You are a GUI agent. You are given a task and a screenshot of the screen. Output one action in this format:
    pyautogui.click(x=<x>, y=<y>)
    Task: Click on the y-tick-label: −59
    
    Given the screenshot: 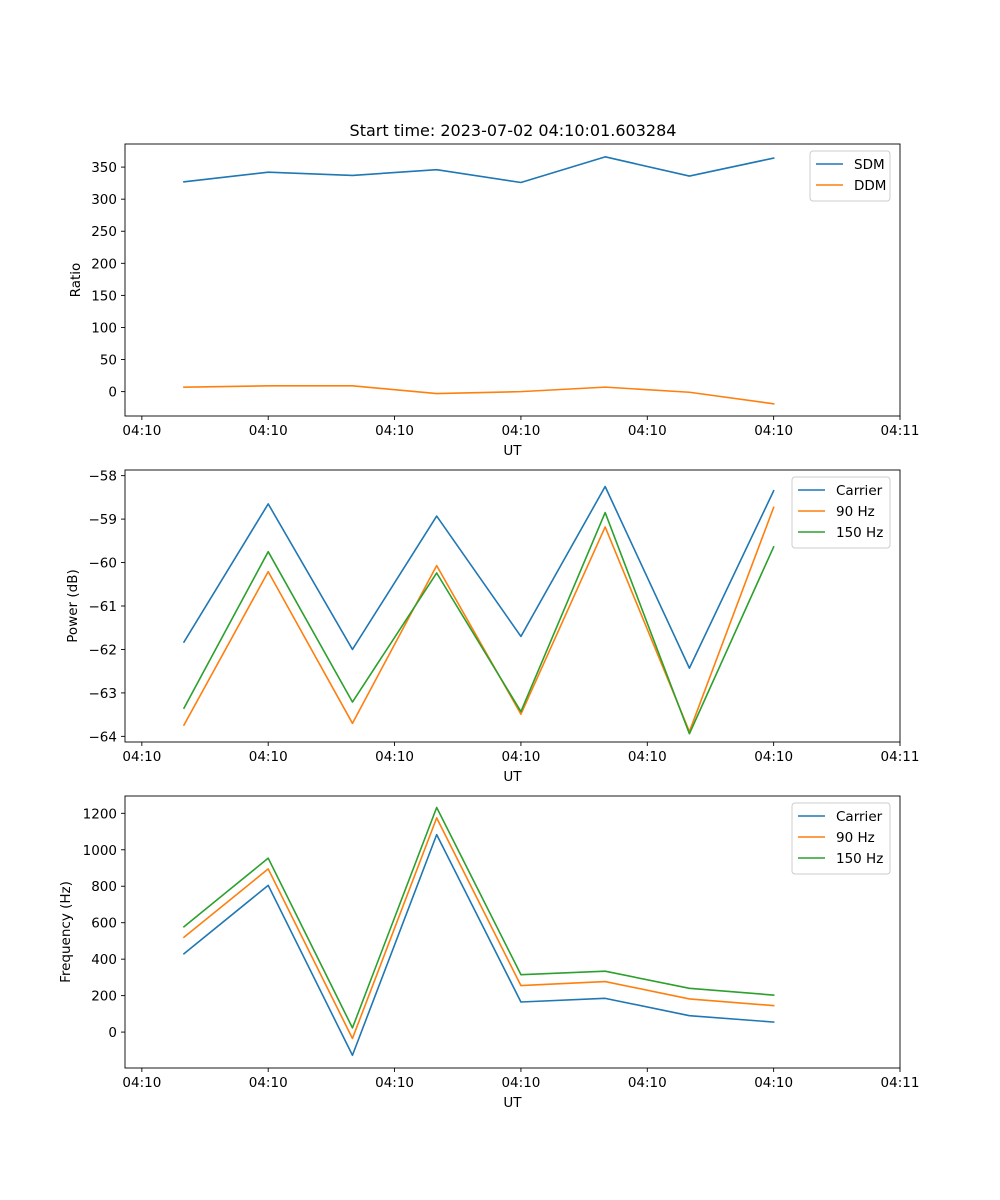 What is the action you would take?
    pyautogui.click(x=103, y=520)
    